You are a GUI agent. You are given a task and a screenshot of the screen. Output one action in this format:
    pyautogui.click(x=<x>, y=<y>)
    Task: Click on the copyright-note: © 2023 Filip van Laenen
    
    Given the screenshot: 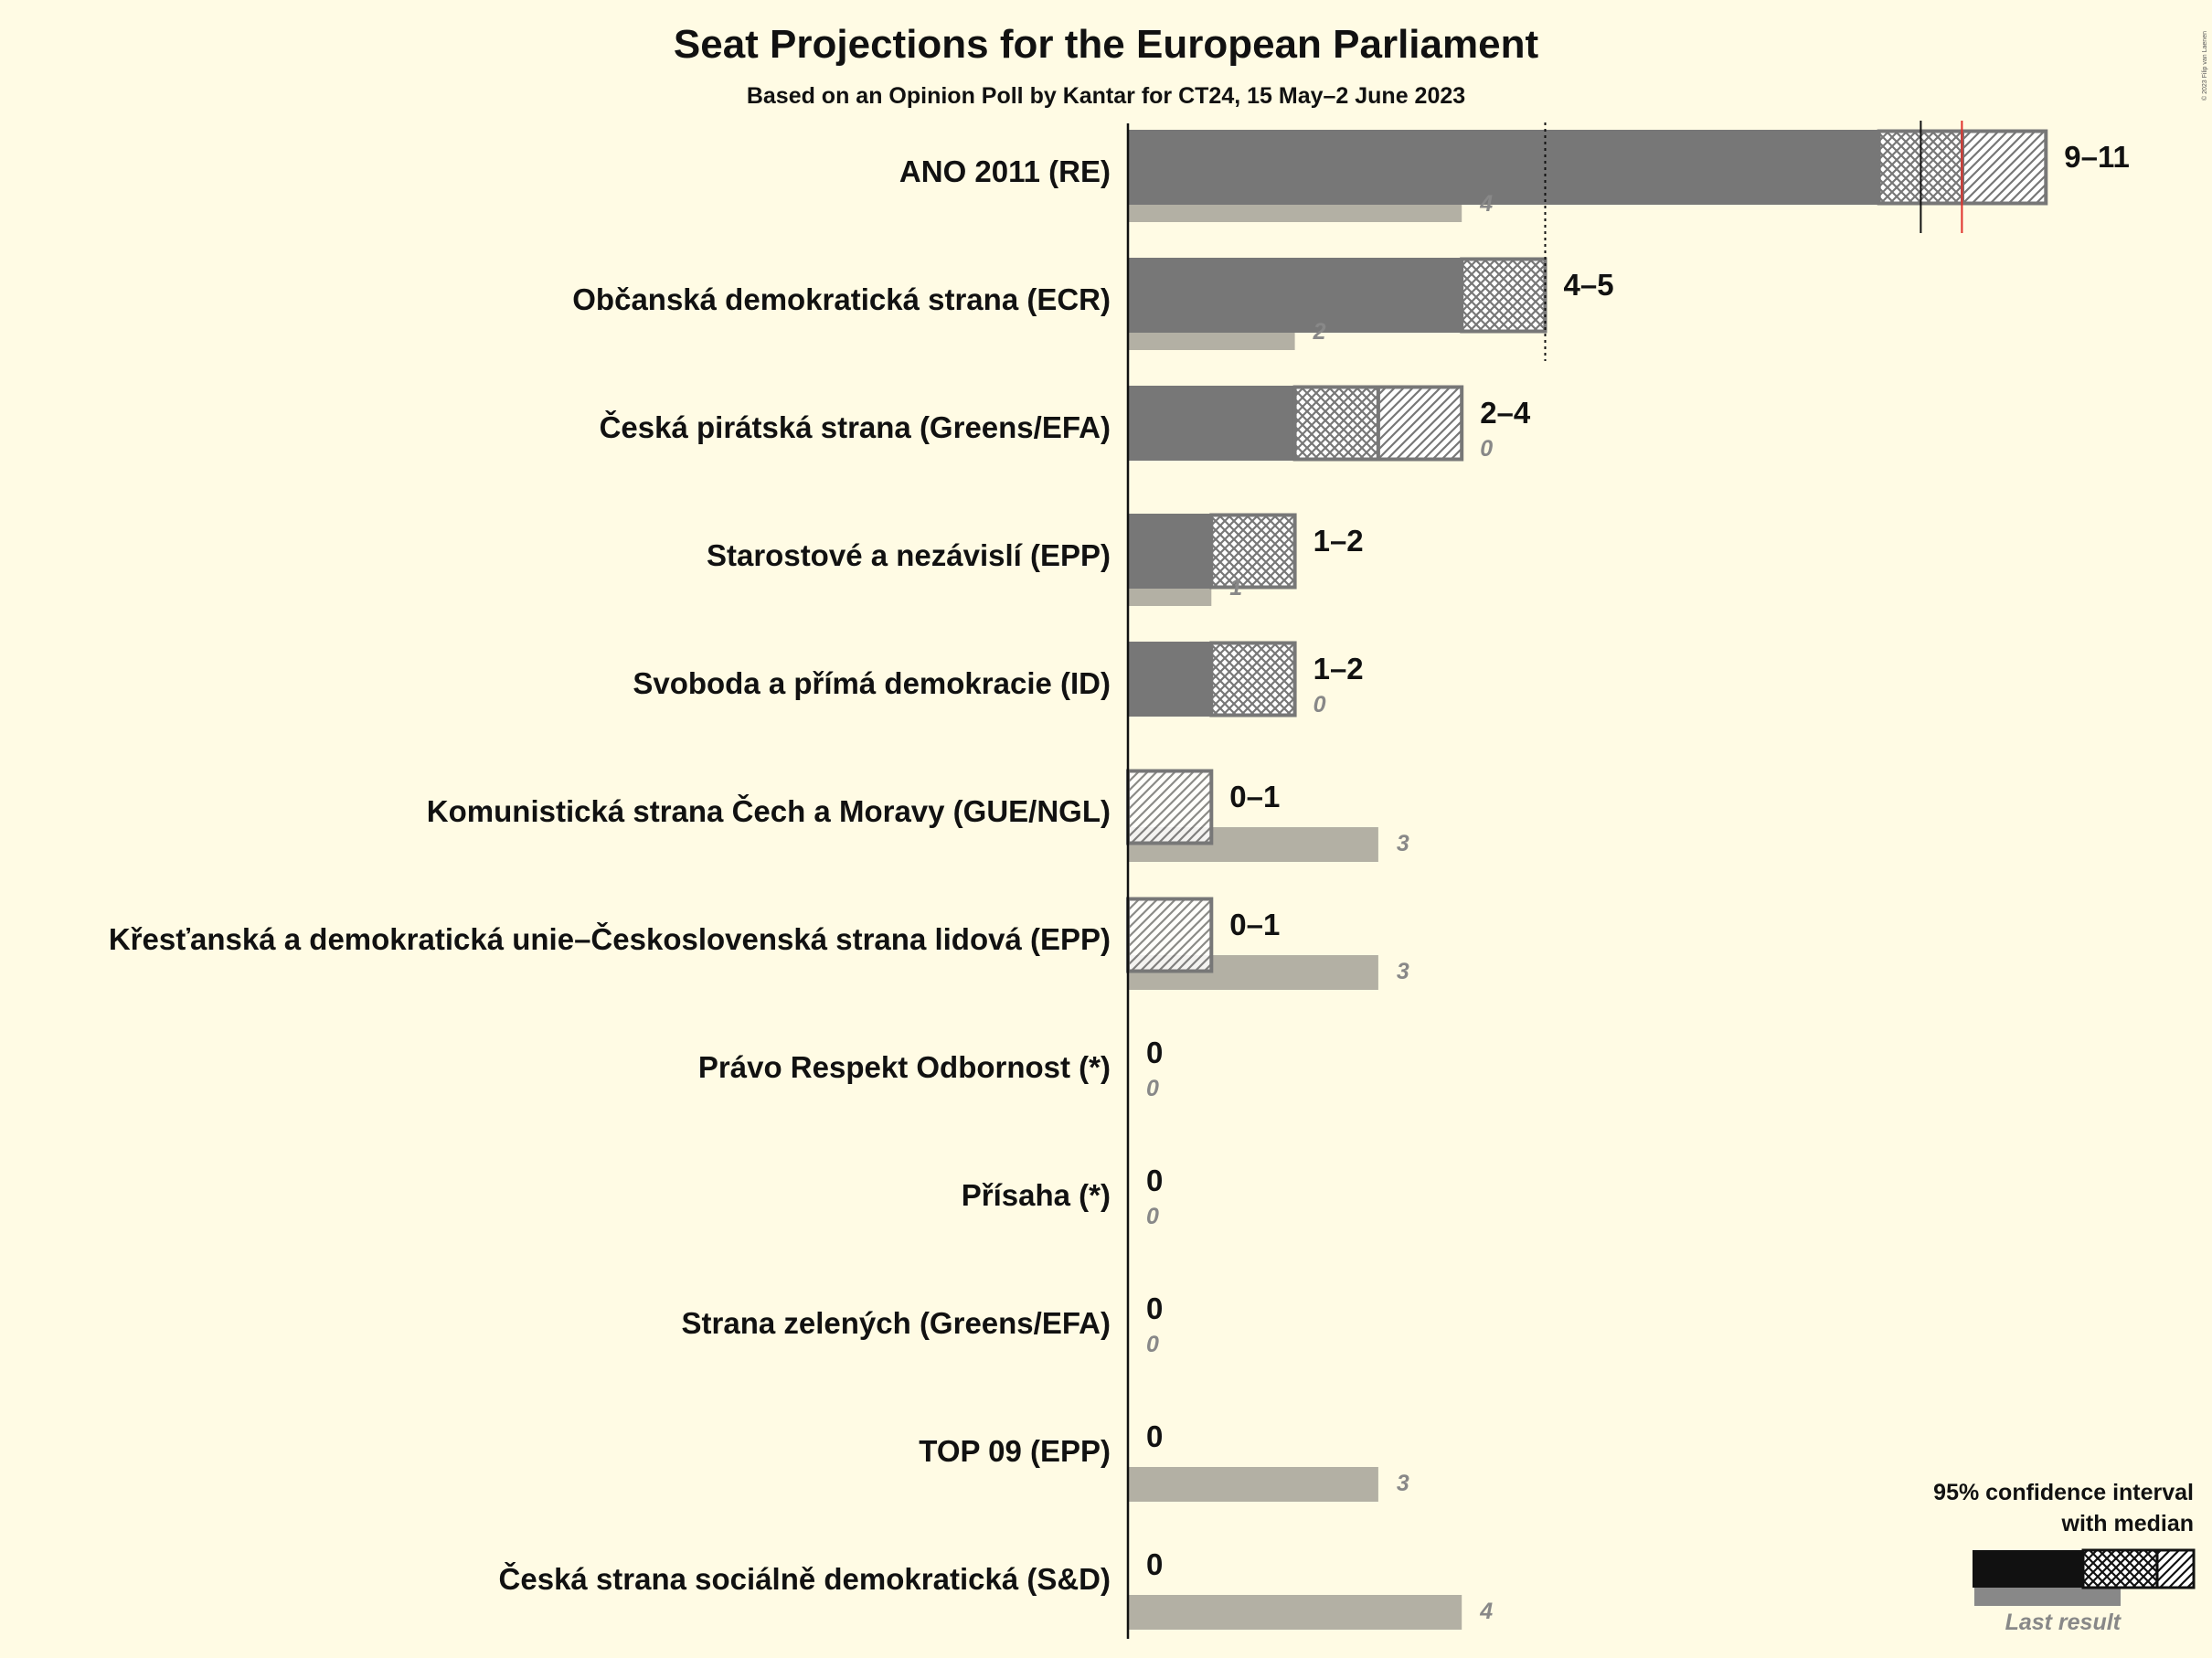 What is the action you would take?
    pyautogui.click(x=2204, y=66)
    